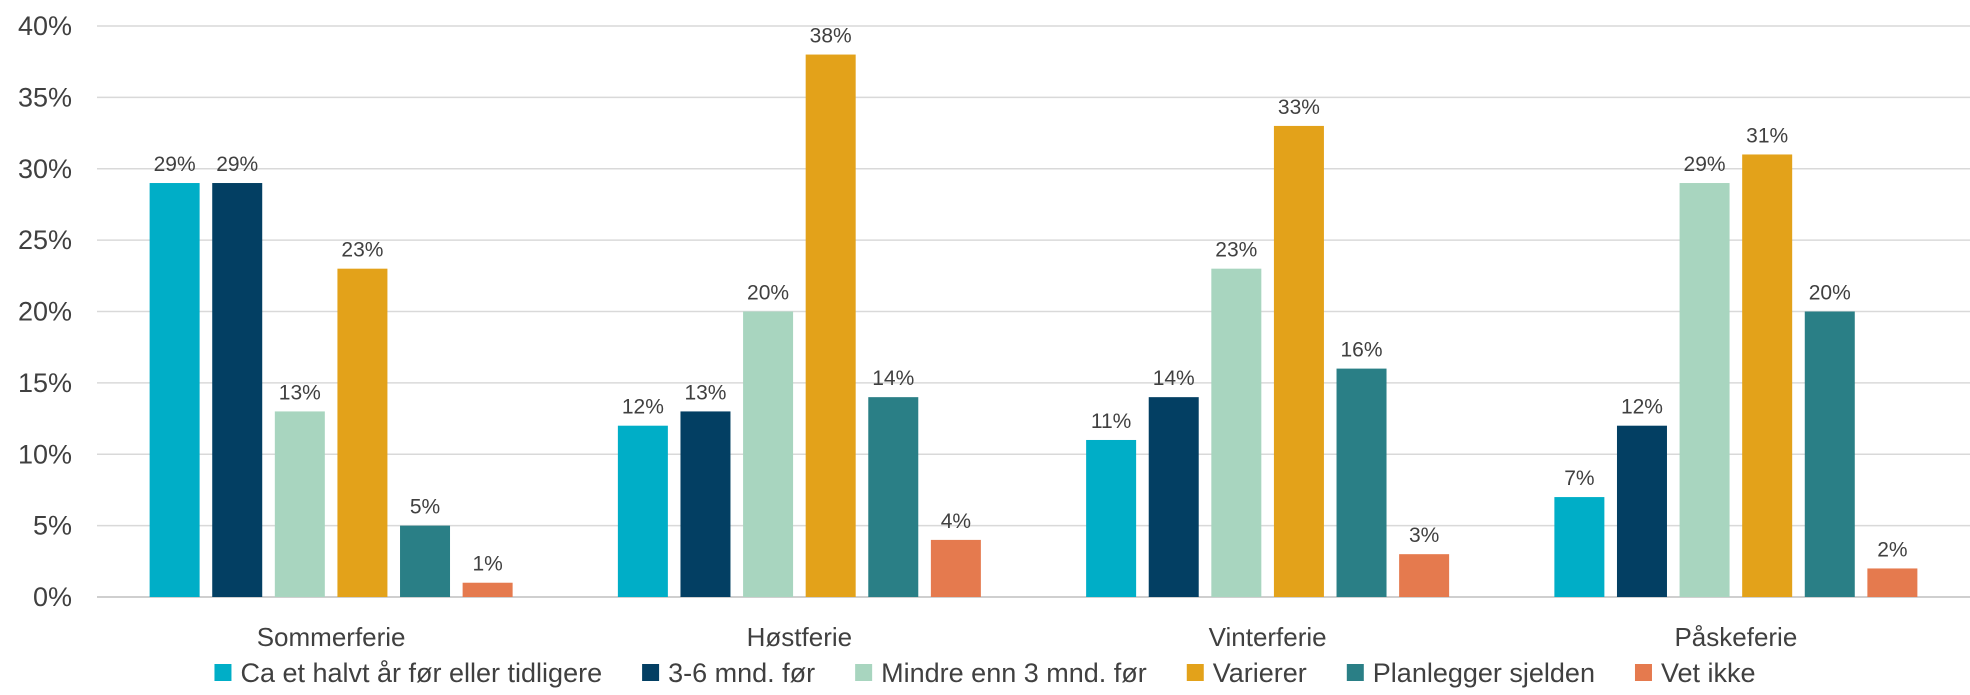  I want to click on y-tick-label: 25%, so click(45, 240).